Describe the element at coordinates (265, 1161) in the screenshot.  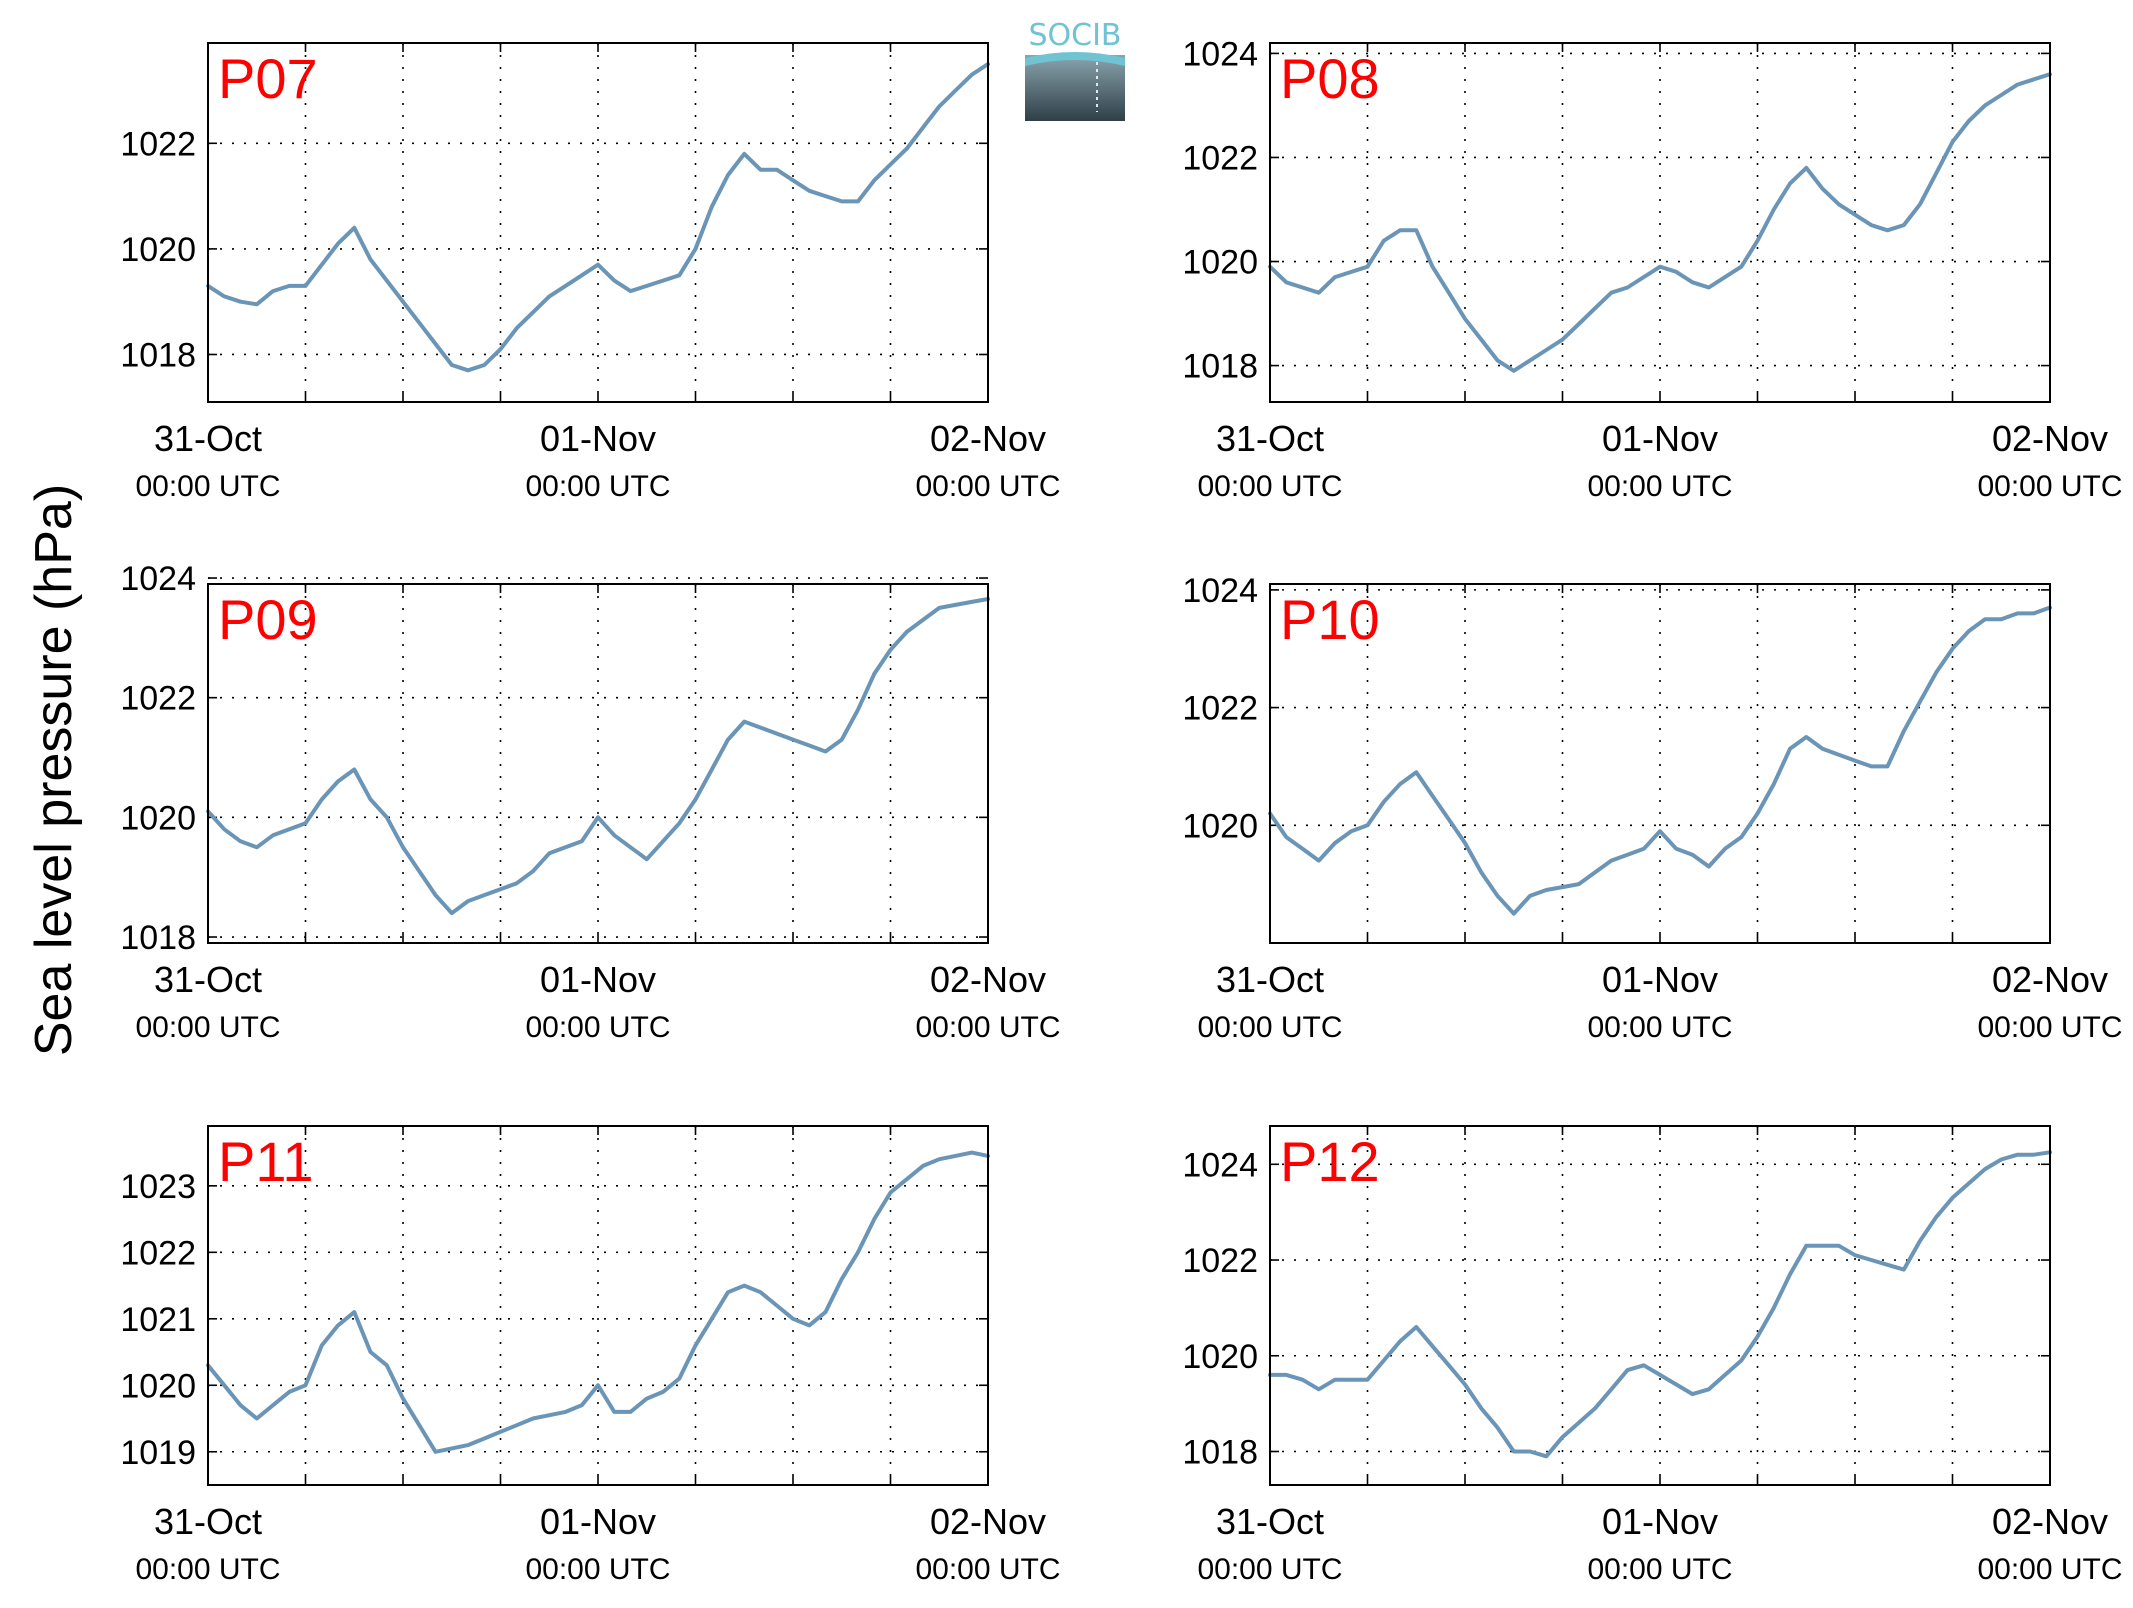
I see `station-label: P11` at that location.